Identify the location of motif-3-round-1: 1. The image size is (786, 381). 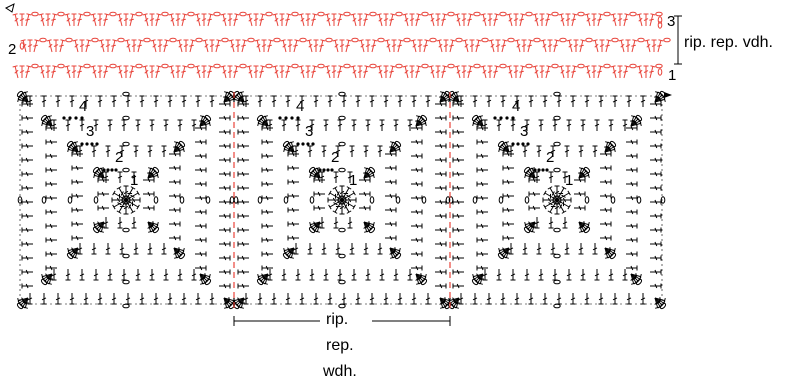
(569, 180).